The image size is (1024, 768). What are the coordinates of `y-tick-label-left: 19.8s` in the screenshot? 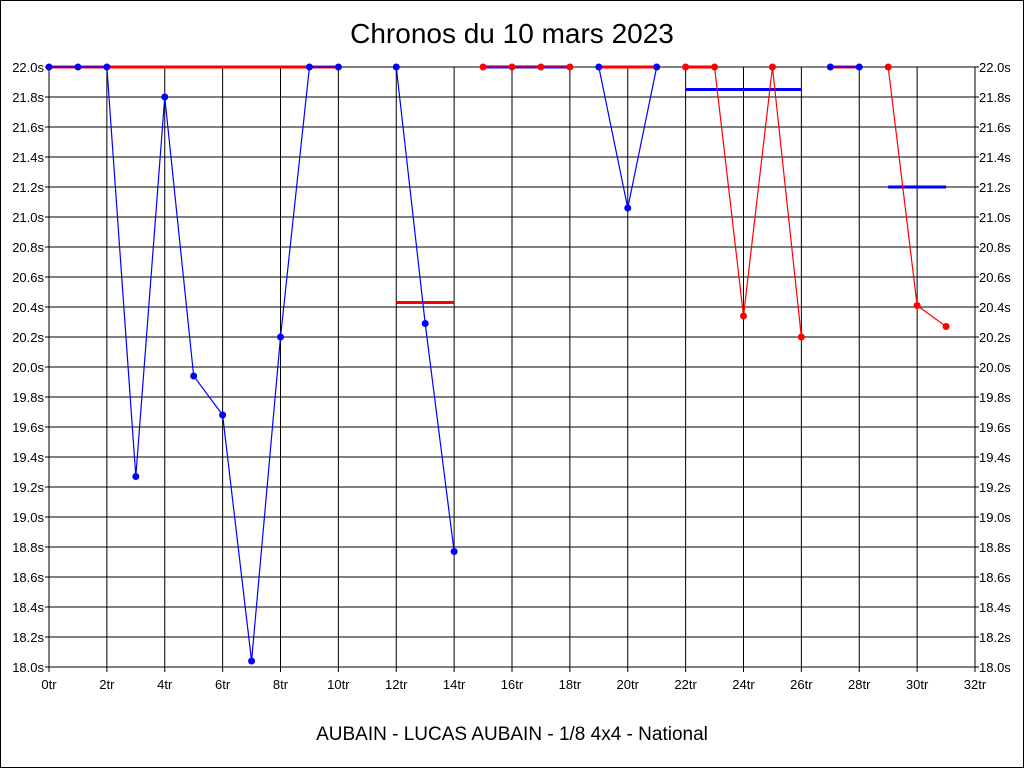 It's located at (28, 397).